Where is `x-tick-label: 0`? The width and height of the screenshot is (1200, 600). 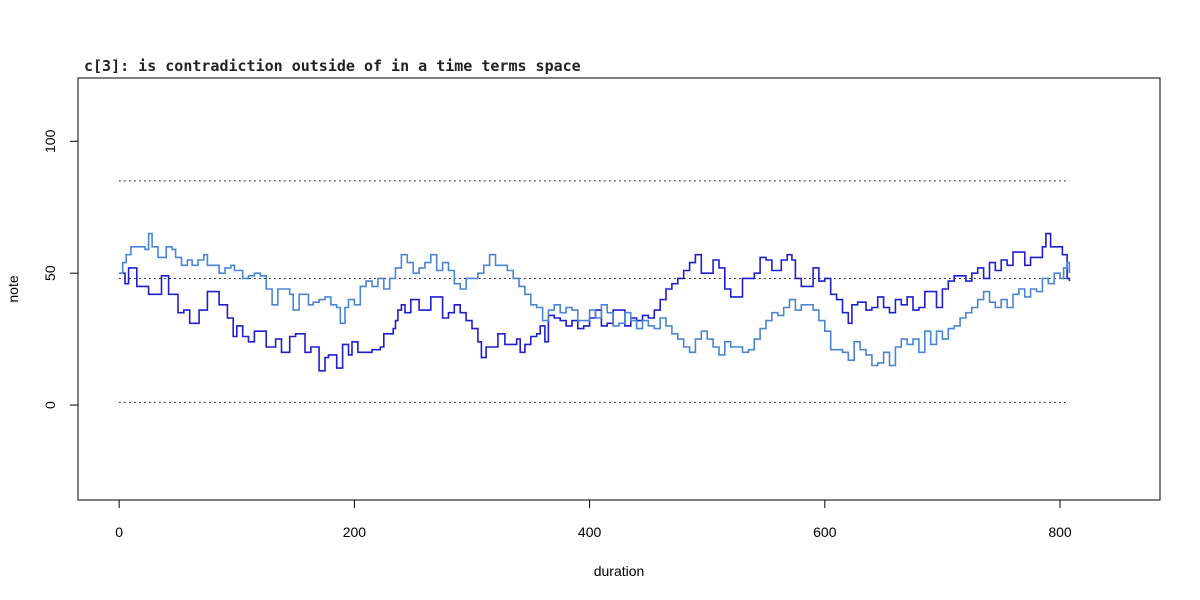
x-tick-label: 0 is located at coordinates (119, 532).